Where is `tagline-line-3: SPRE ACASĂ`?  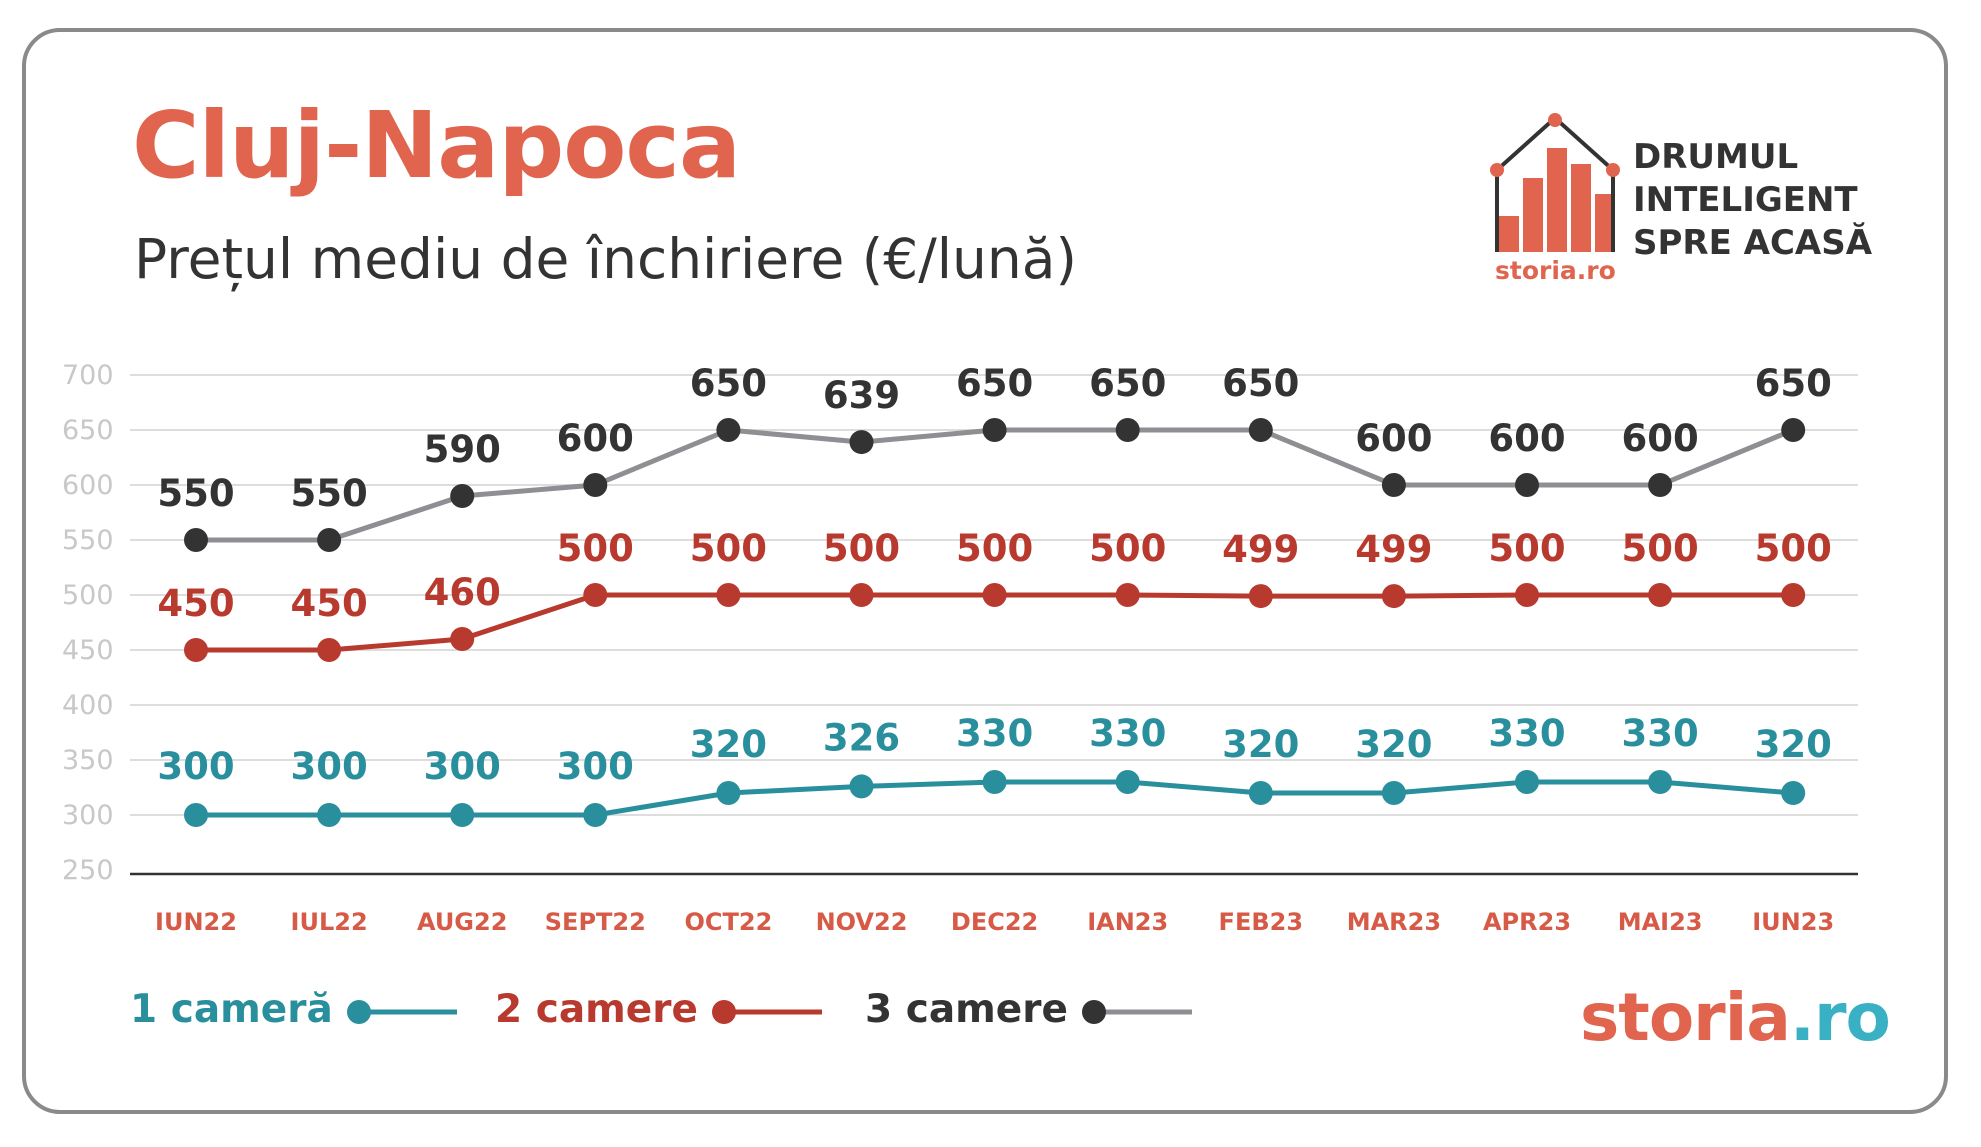
tagline-line-3: SPRE ACASĂ is located at coordinates (1753, 243).